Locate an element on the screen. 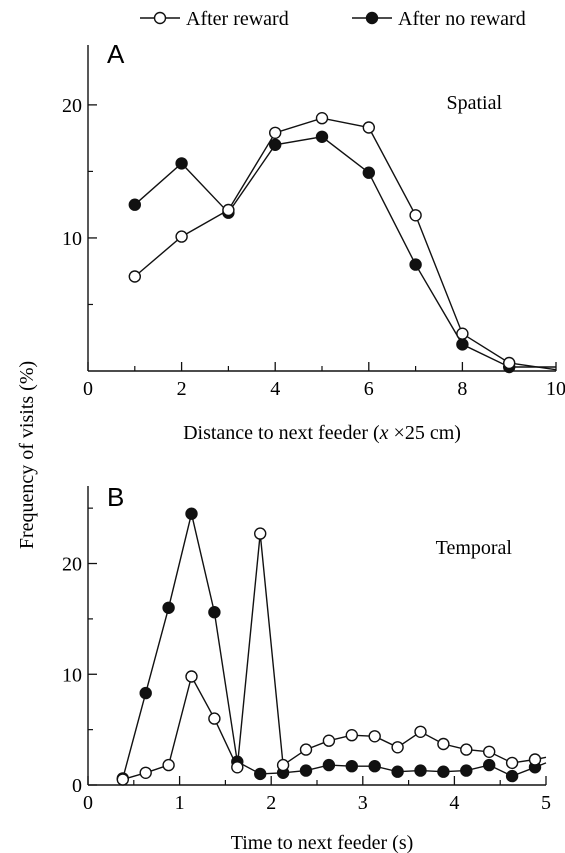  panel-b-x-tick-label: 2 is located at coordinates (271, 803).